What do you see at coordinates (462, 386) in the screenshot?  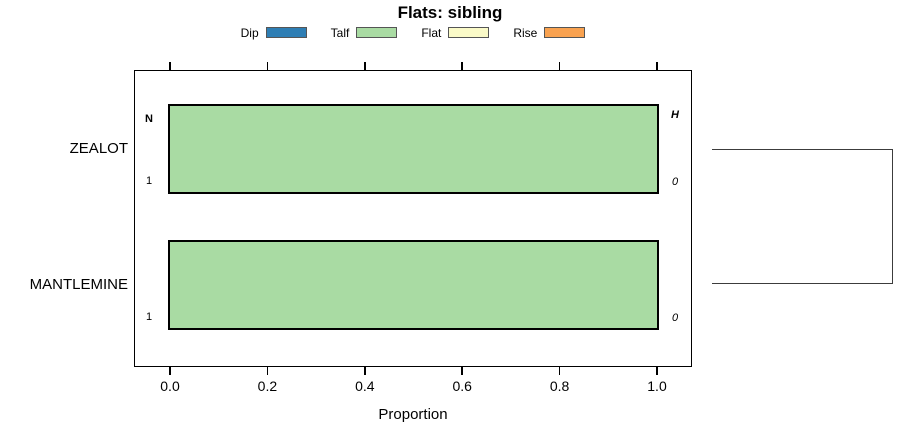 I see `x-axis-tick-label: 0.6` at bounding box center [462, 386].